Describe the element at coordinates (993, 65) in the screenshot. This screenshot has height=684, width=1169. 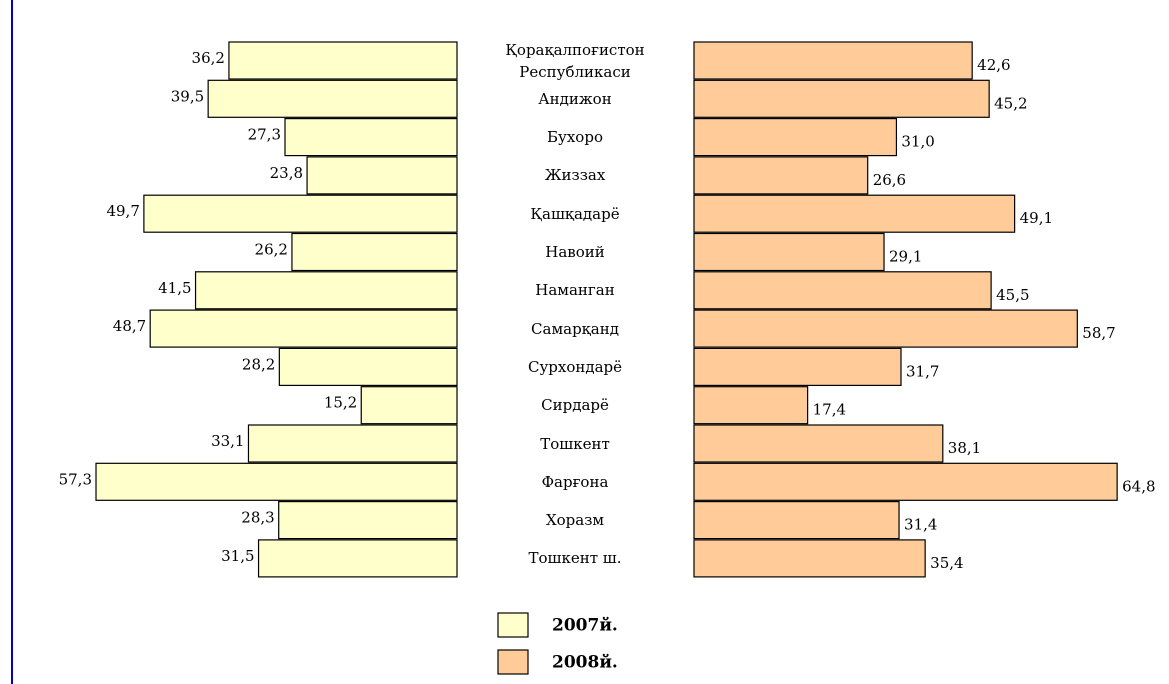
I see `value-label: 42,6` at that location.